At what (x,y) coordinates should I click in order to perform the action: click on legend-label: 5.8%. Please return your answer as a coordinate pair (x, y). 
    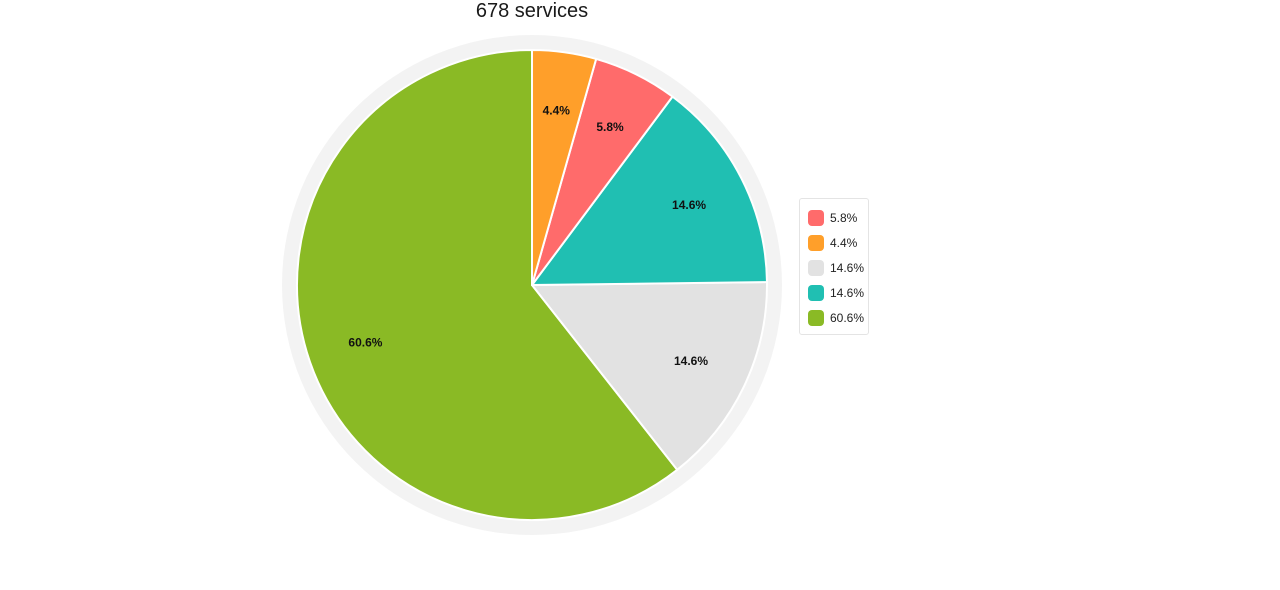
    Looking at the image, I should click on (844, 217).